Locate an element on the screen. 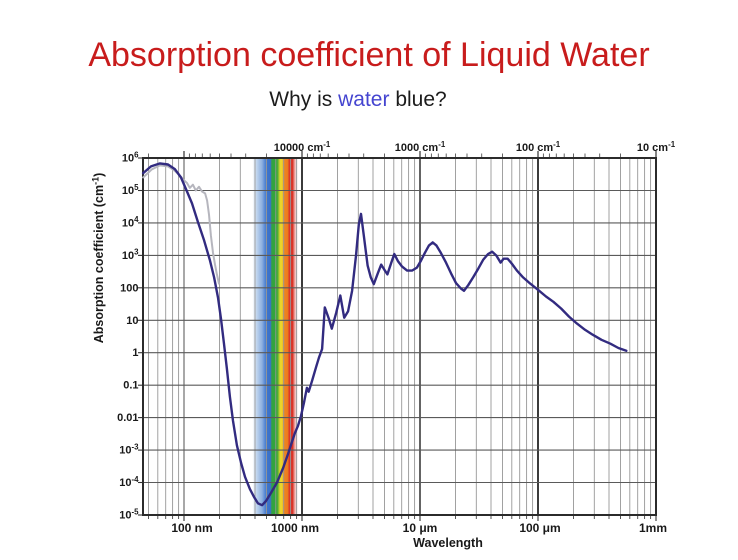  y-tick-label: 10⁶ is located at coordinates (130, 157).